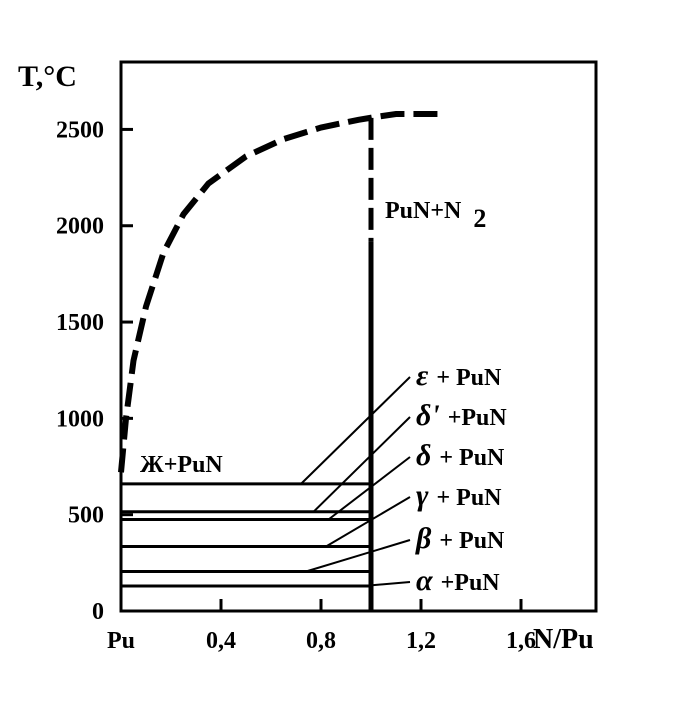  What do you see at coordinates (479, 218) in the screenshot?
I see `region-label-pun-n2-sub: 2` at bounding box center [479, 218].